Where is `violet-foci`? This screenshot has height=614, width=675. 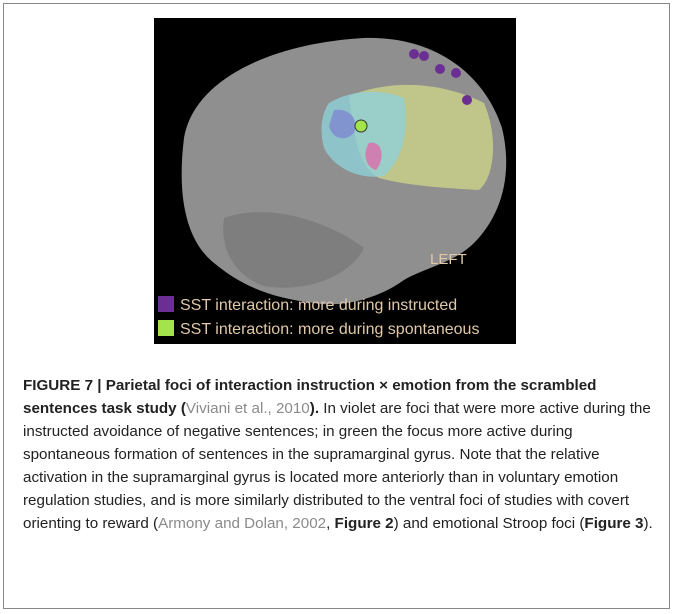 violet-foci is located at coordinates (440, 77).